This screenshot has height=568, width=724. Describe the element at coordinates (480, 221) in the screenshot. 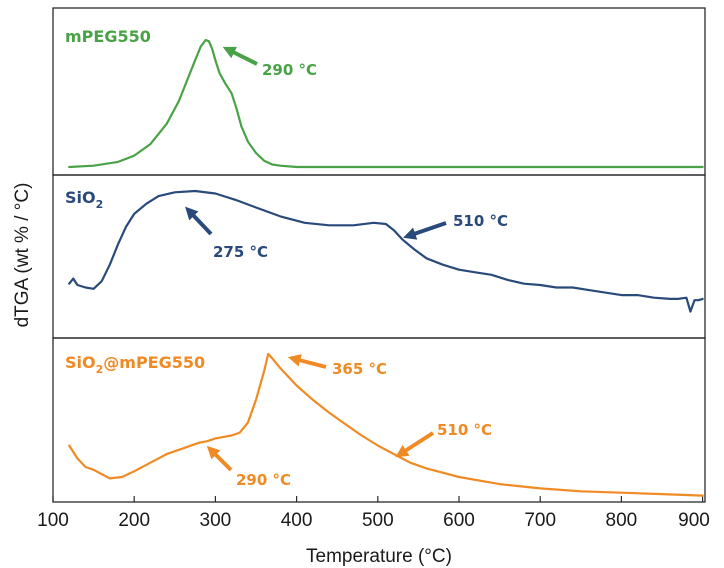

I see `annotation-label-sio2-510: 510 °C` at that location.